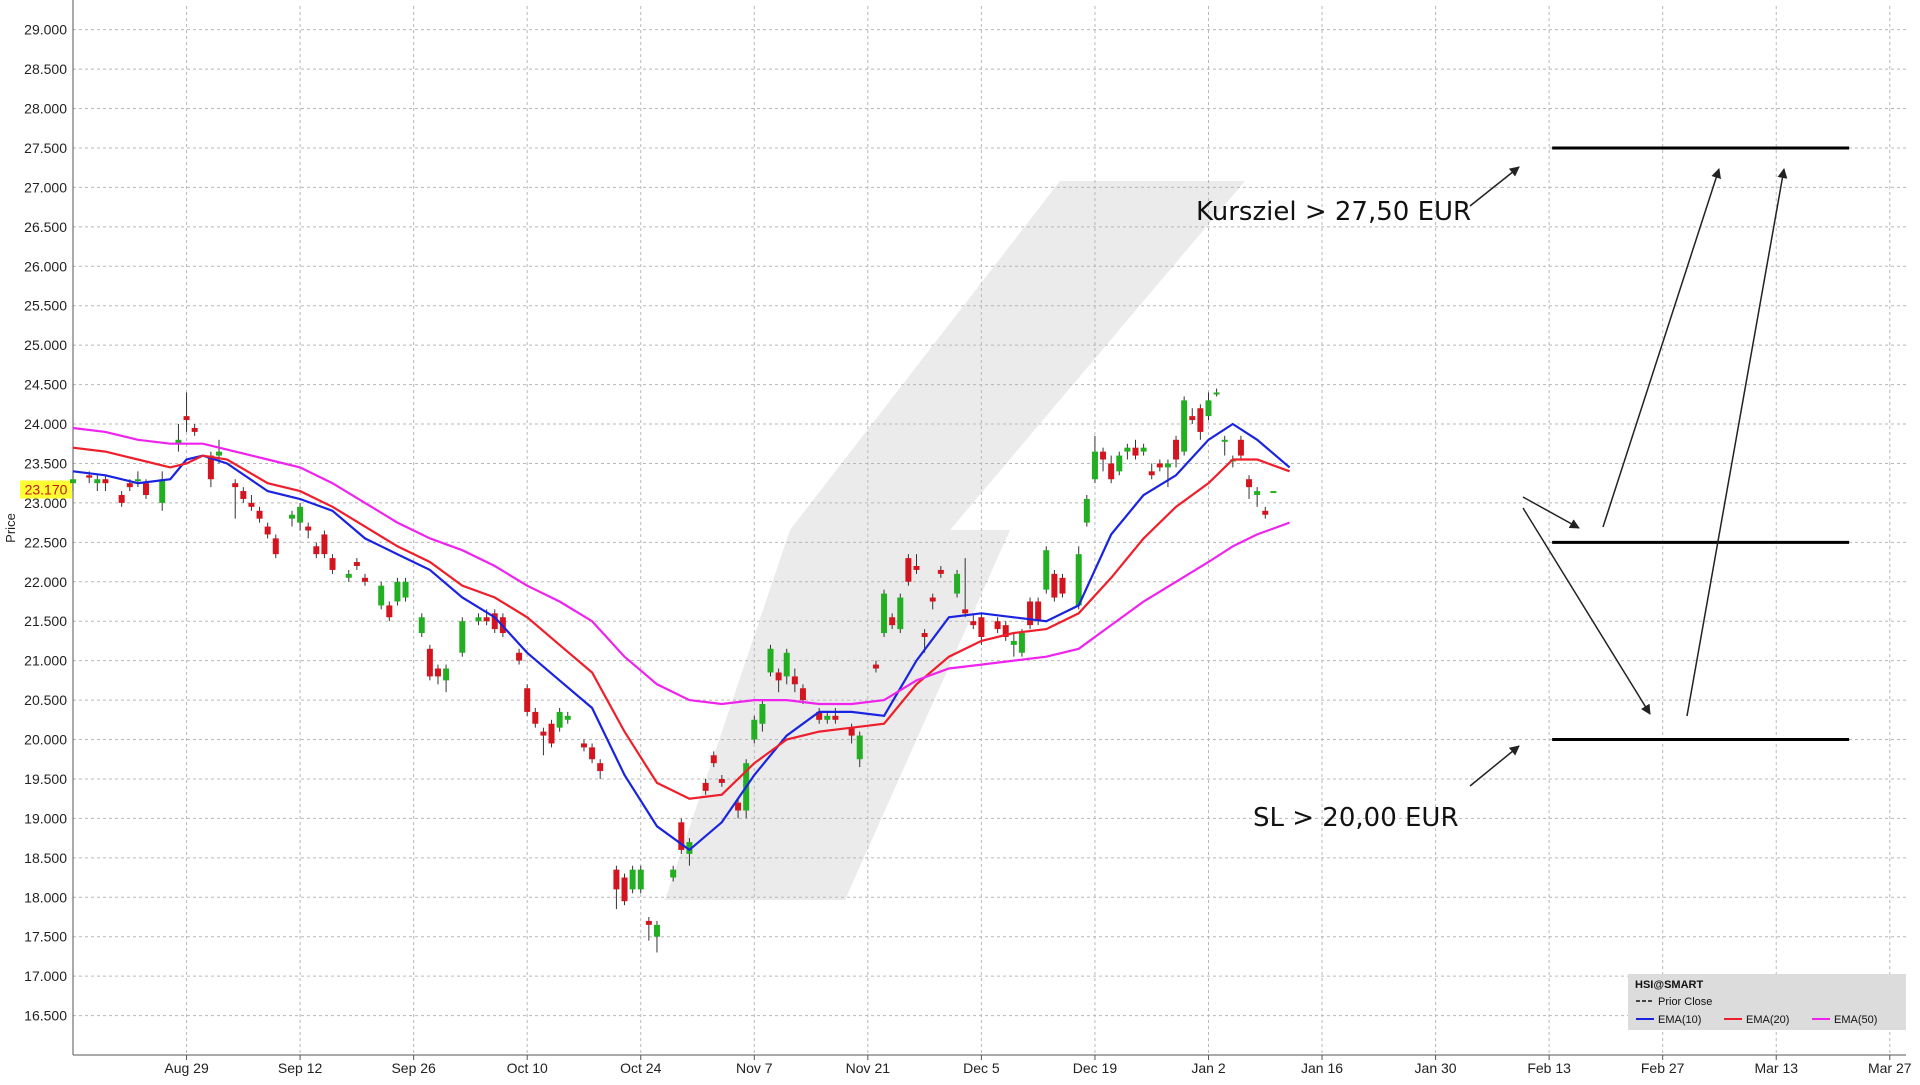 Image resolution: width=1920 pixels, height=1085 pixels. I want to click on x-tick-label: Nov 21, so click(868, 1068).